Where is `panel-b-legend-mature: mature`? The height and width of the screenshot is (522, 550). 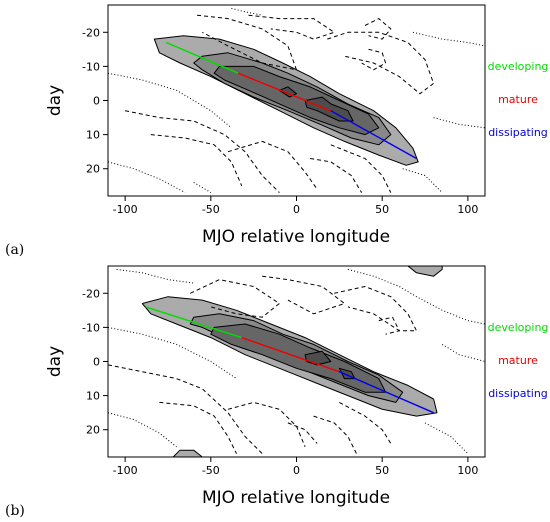
panel-b-legend-mature: mature is located at coordinates (518, 360).